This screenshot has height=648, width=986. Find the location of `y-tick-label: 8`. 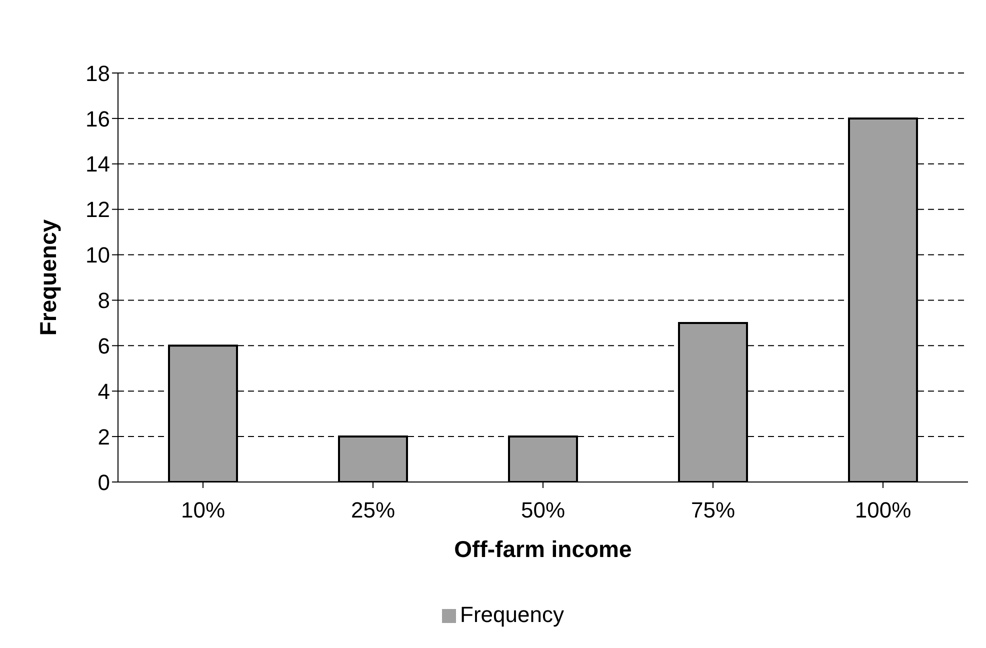

y-tick-label: 8 is located at coordinates (104, 301).